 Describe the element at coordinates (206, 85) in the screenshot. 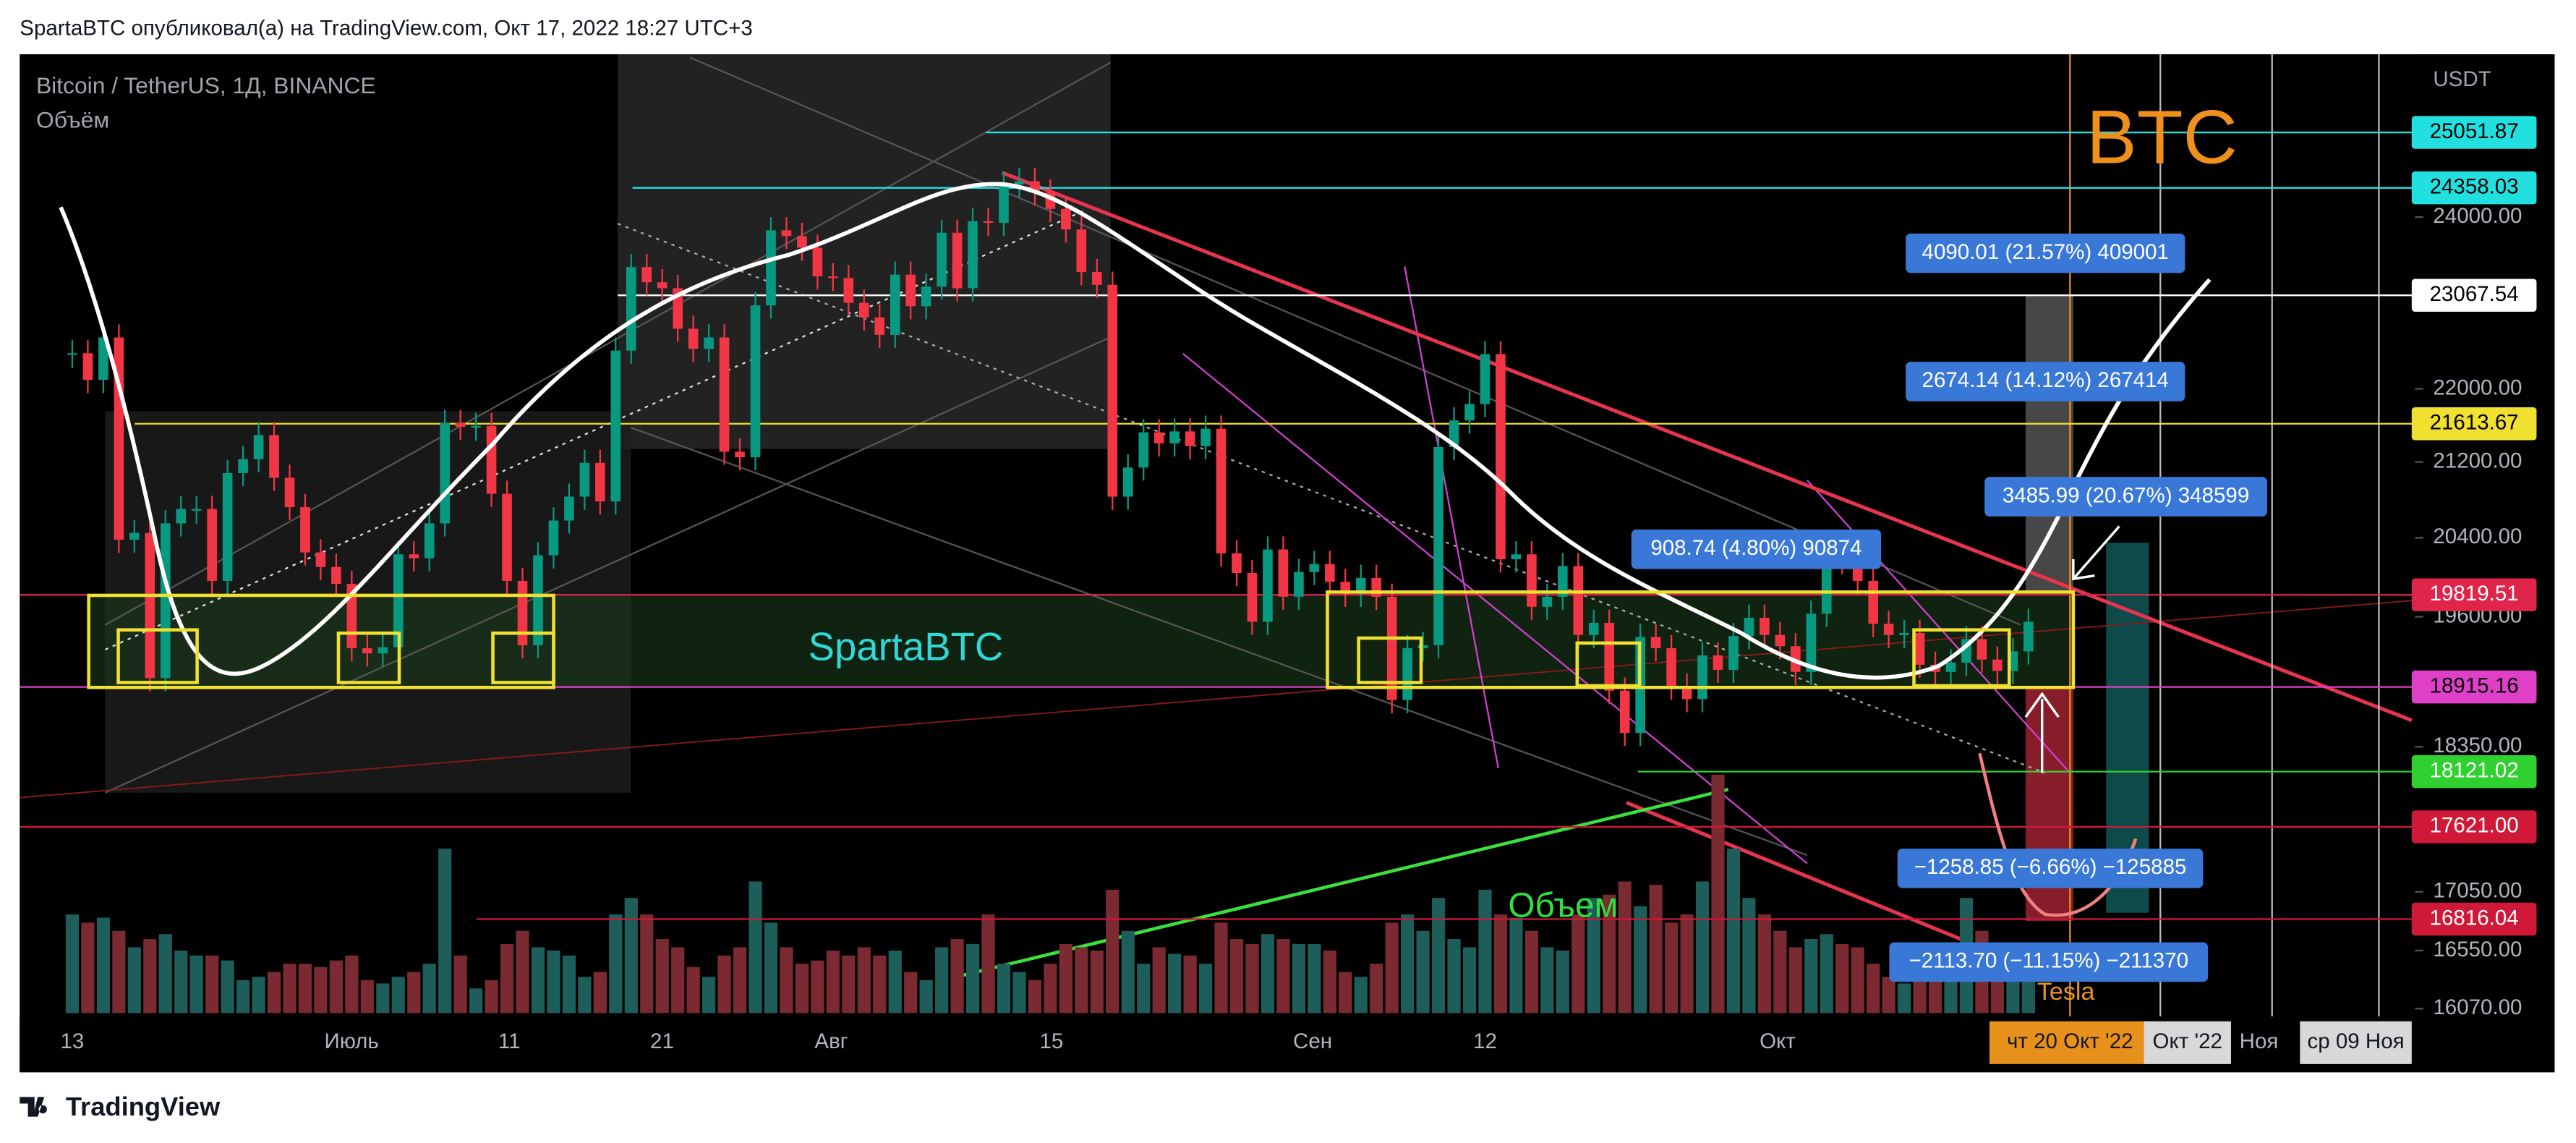

I see `symbol: Bitcoin / TetherUS, 1Д, BINANCE` at that location.